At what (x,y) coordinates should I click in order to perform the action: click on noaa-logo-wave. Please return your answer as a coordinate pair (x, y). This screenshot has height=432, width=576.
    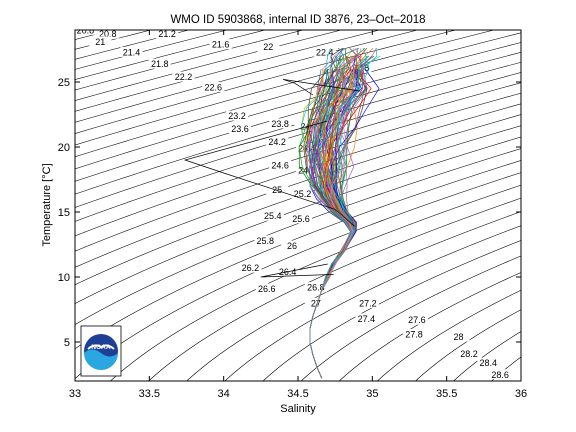
    Looking at the image, I should click on (101, 359).